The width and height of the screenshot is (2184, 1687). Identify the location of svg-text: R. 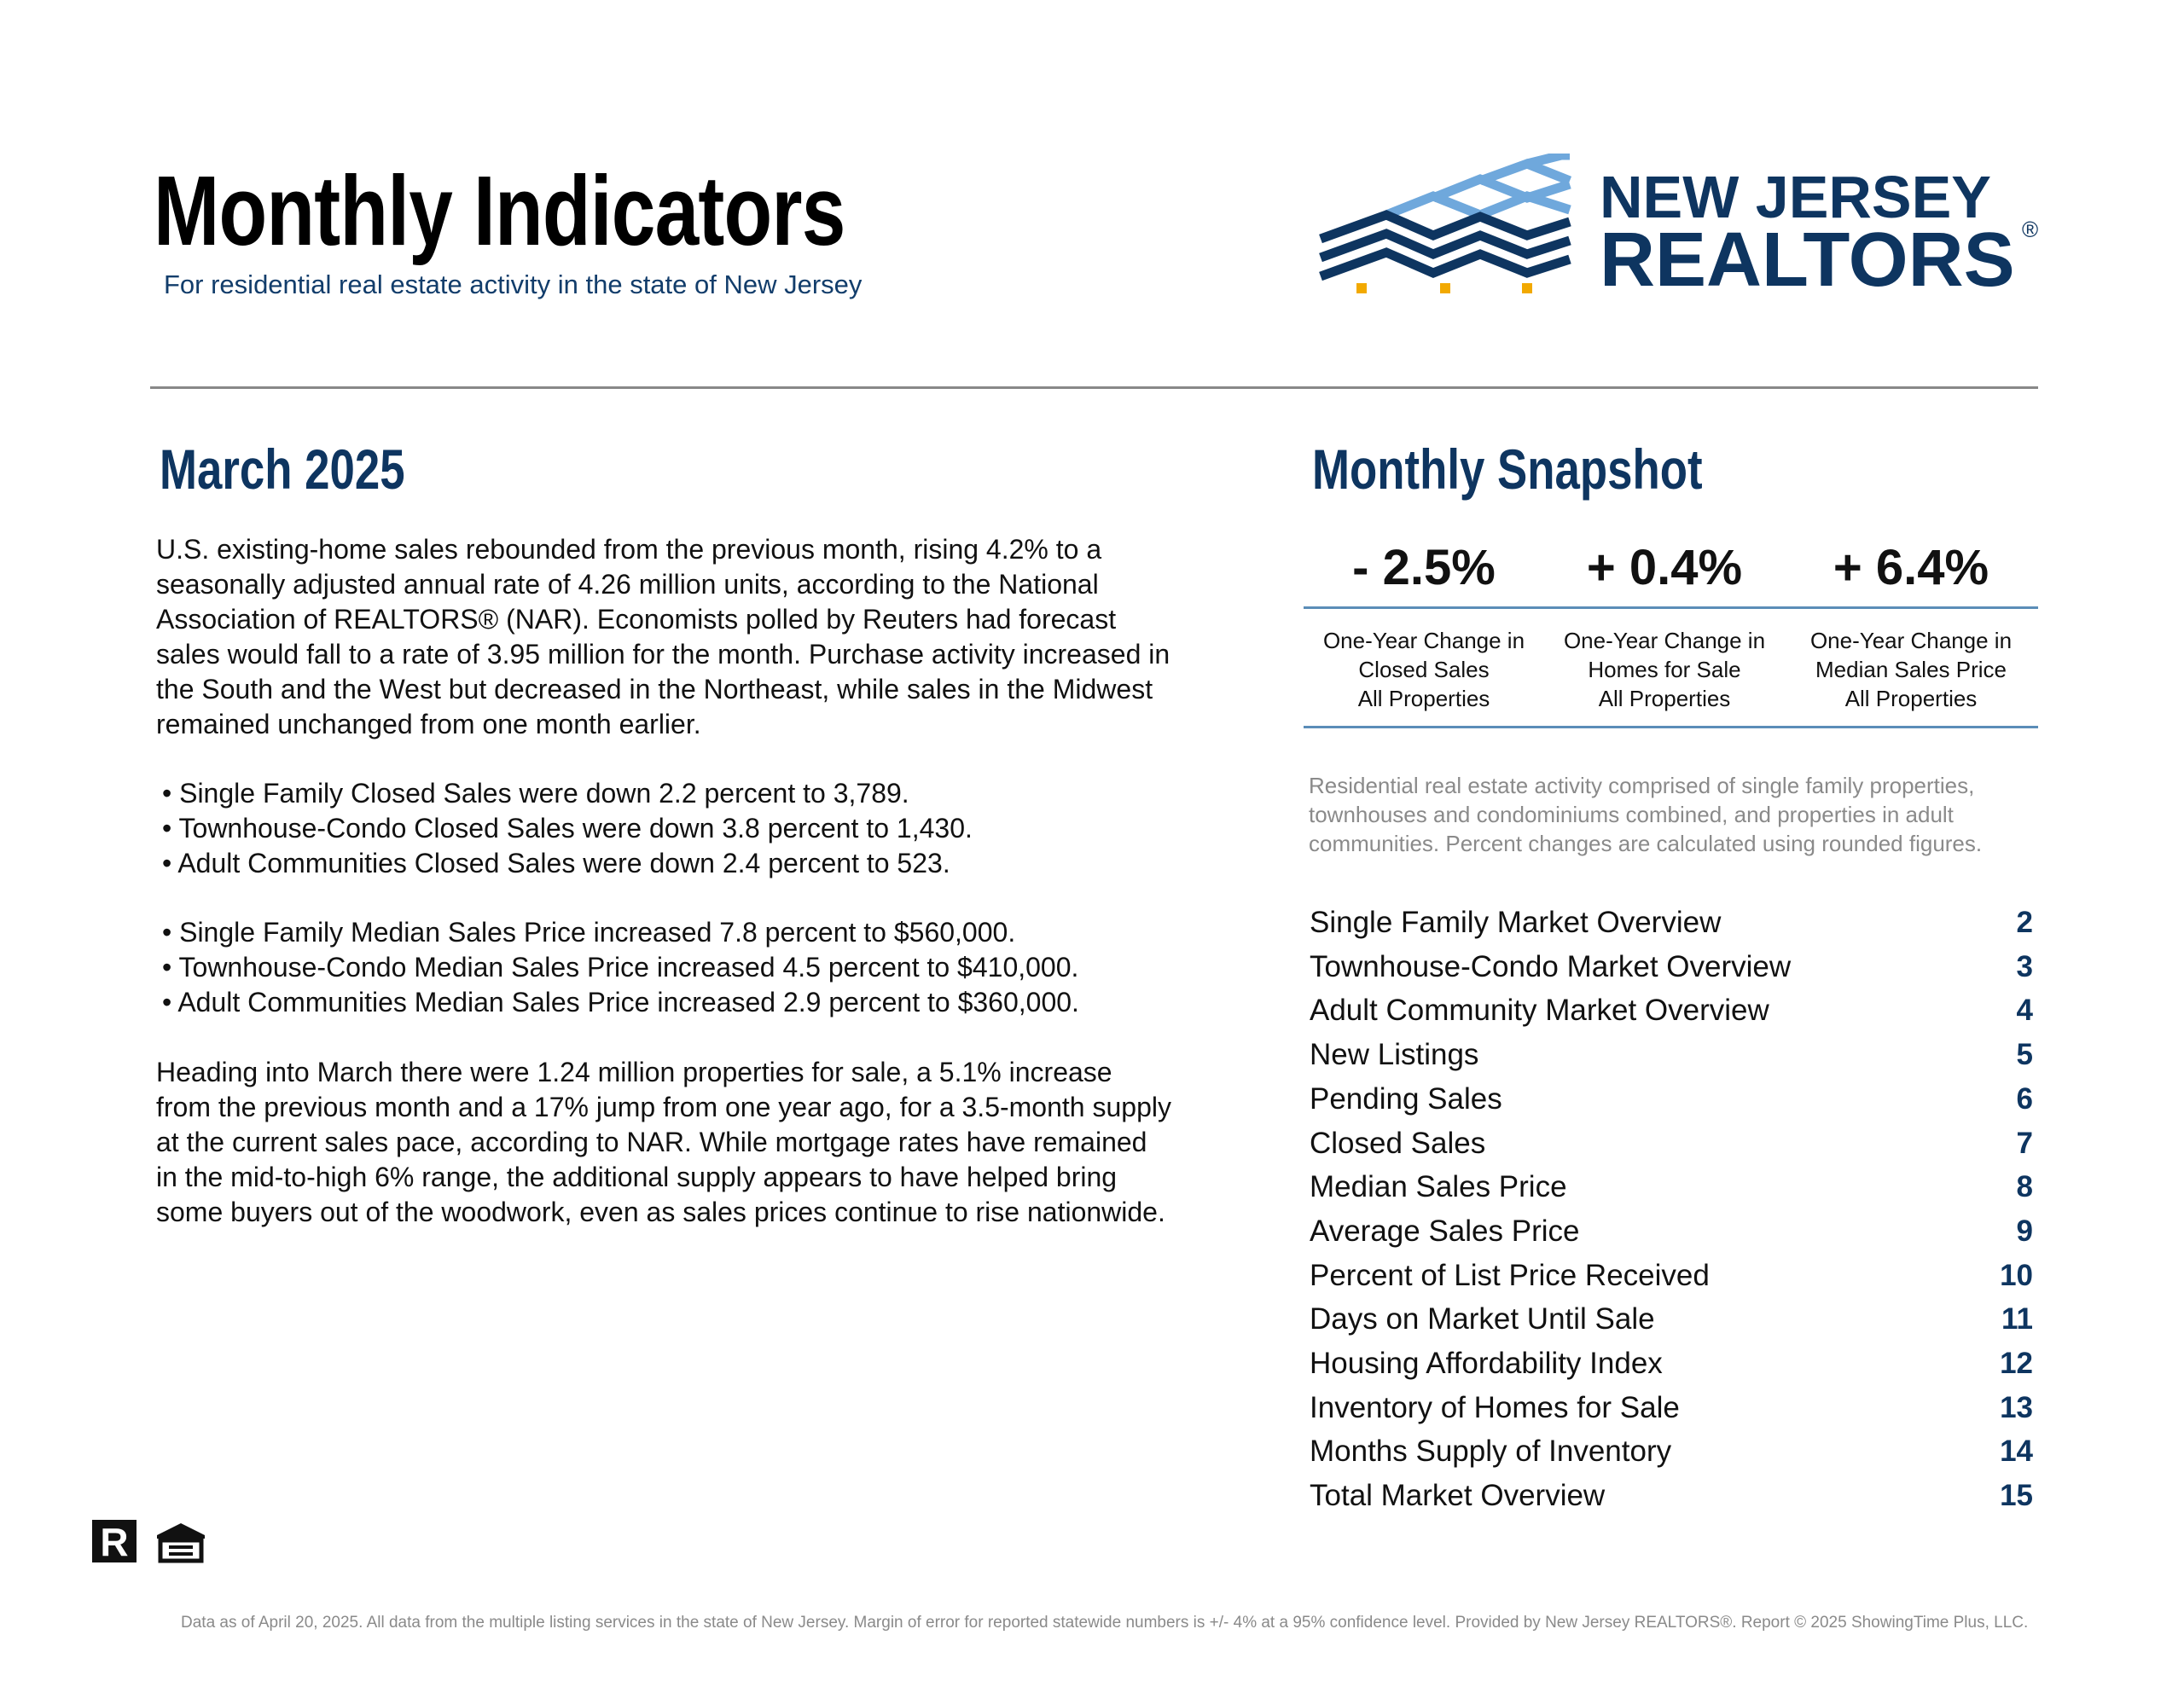
(114, 1542).